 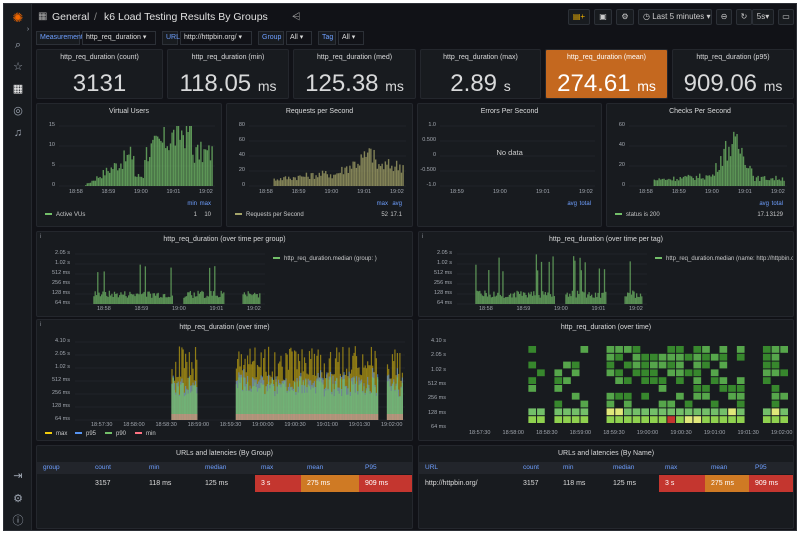 I want to click on help-icon: ⓘ, so click(x=18, y=521).